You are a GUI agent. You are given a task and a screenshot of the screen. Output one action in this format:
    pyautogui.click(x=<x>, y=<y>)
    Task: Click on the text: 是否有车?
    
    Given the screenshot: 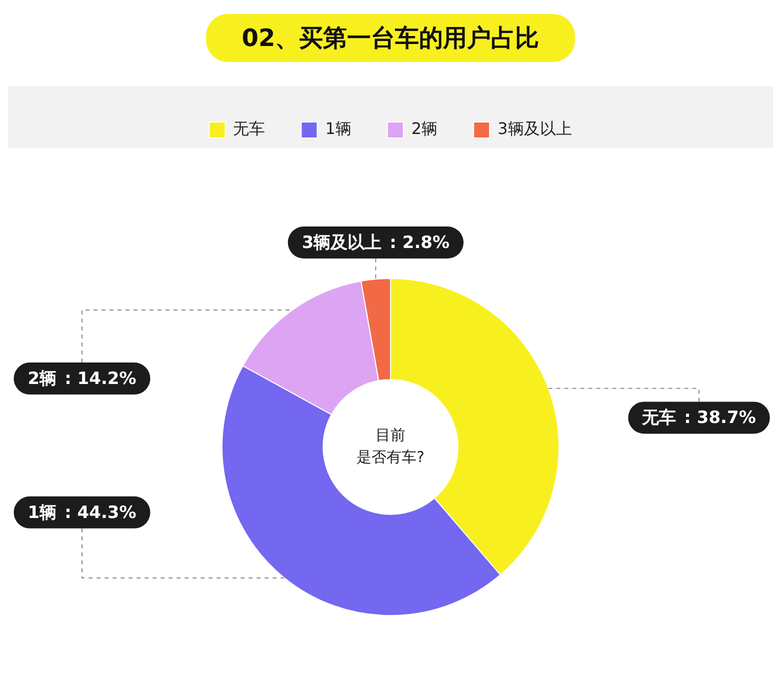 What is the action you would take?
    pyautogui.click(x=390, y=457)
    